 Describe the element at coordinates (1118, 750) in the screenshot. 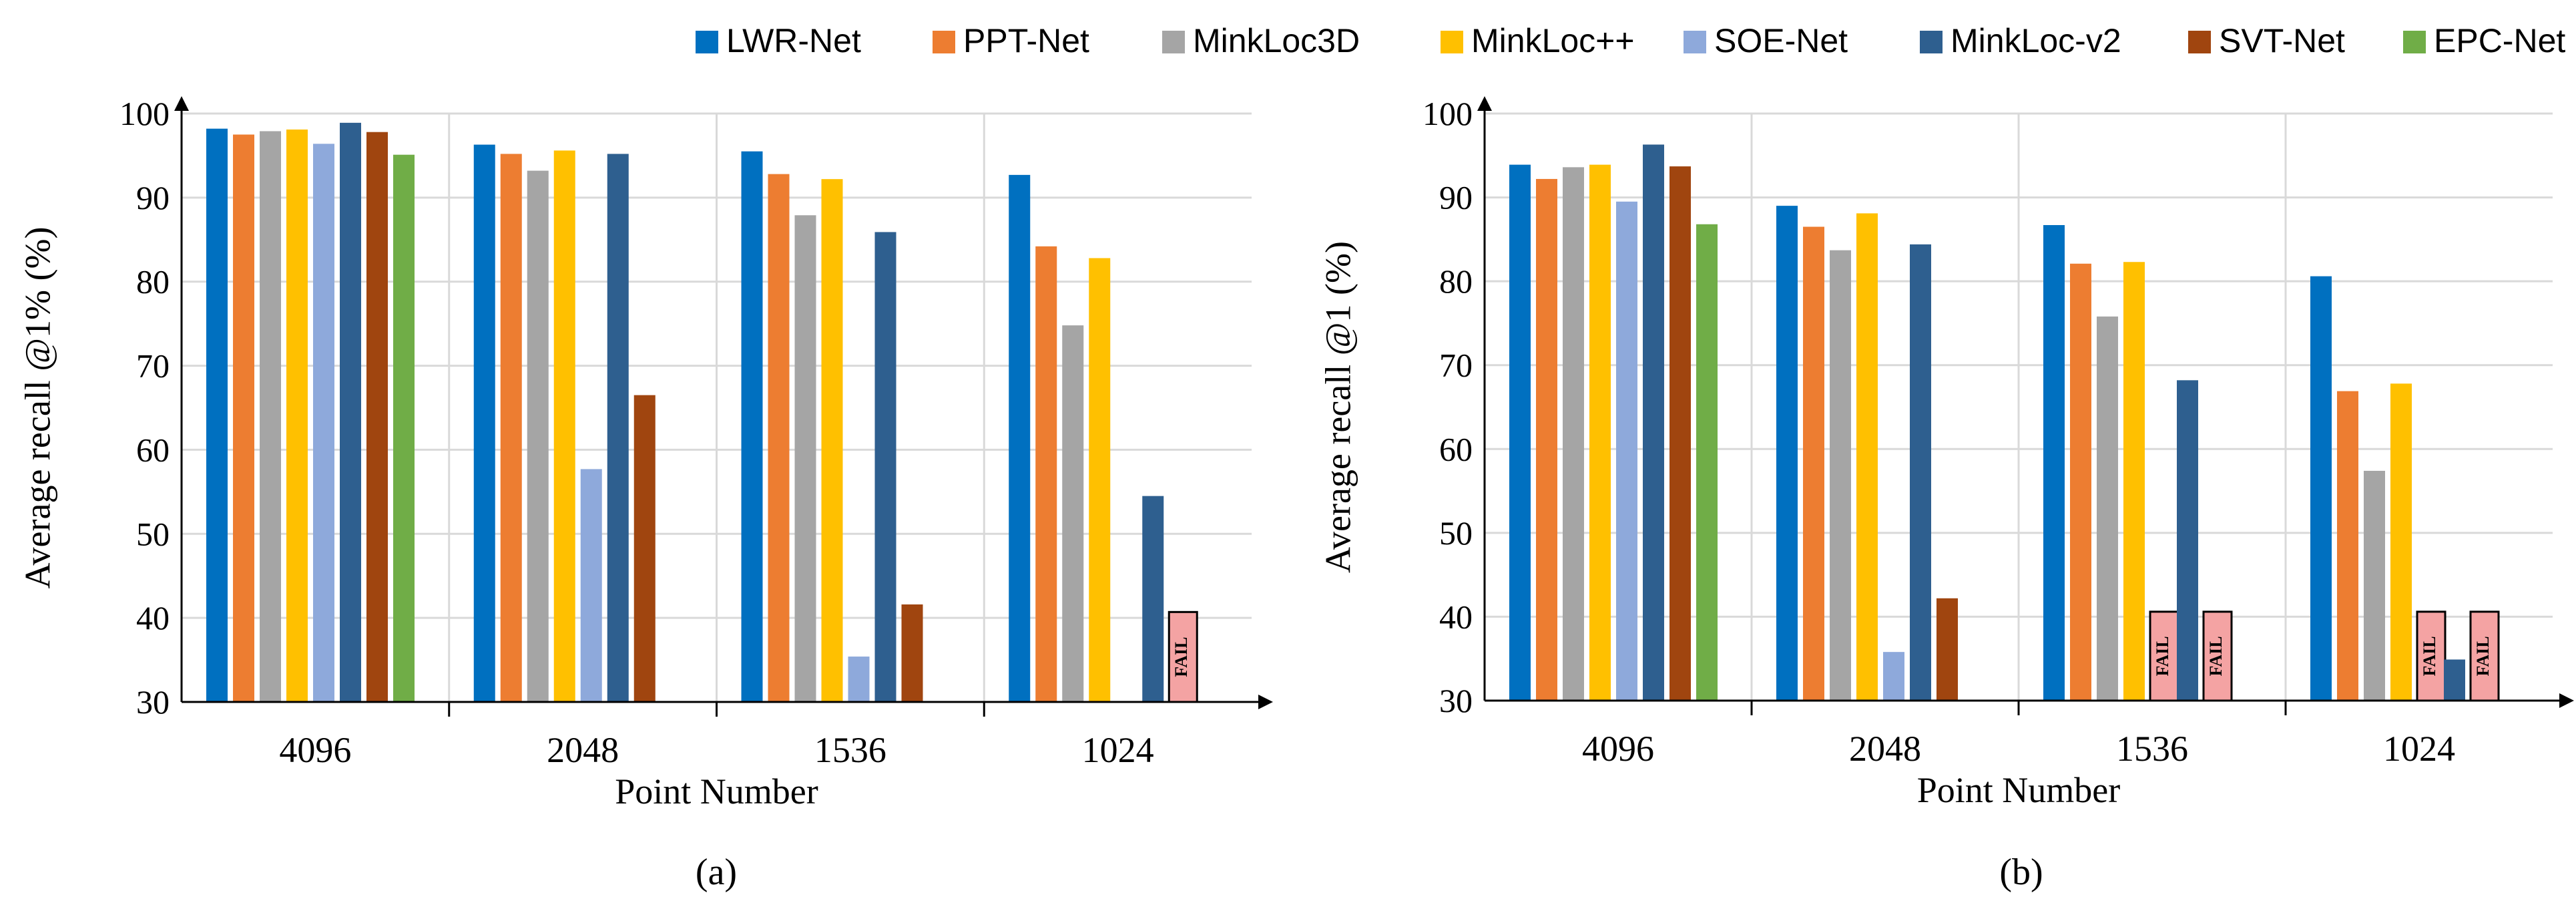

I see `x-tick-label: 1024` at that location.